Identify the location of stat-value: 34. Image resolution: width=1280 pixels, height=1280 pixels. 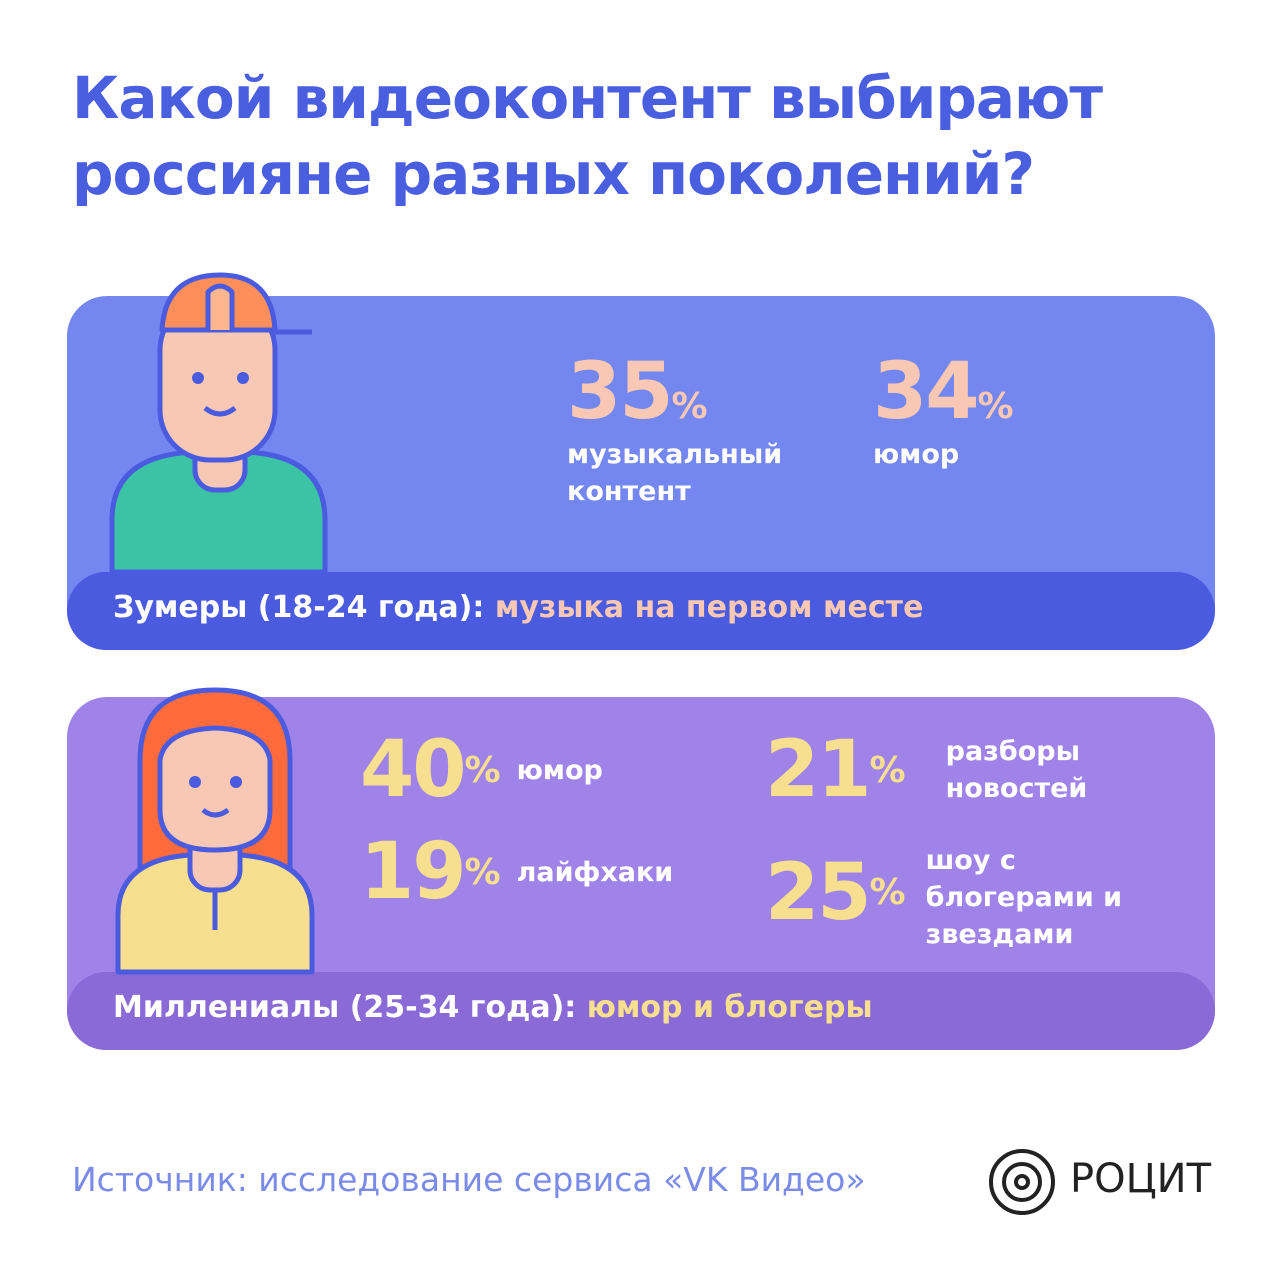
(926, 392).